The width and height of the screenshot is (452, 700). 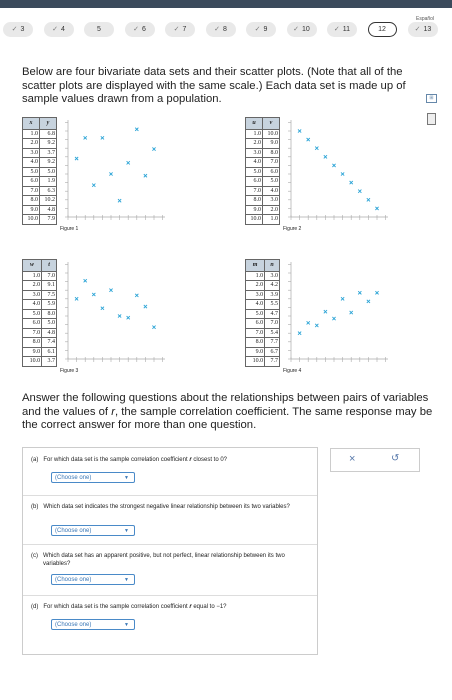 I want to click on table-row: 10.0 3.7, so click(x=39, y=361).